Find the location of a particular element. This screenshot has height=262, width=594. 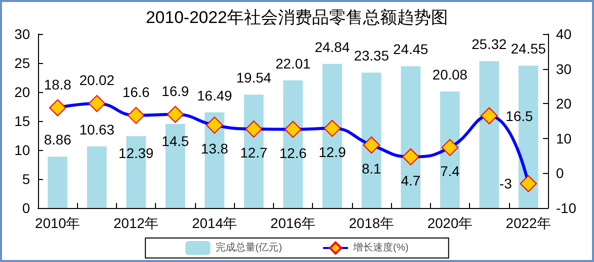

x-tick-label: 2010年 is located at coordinates (57, 223).